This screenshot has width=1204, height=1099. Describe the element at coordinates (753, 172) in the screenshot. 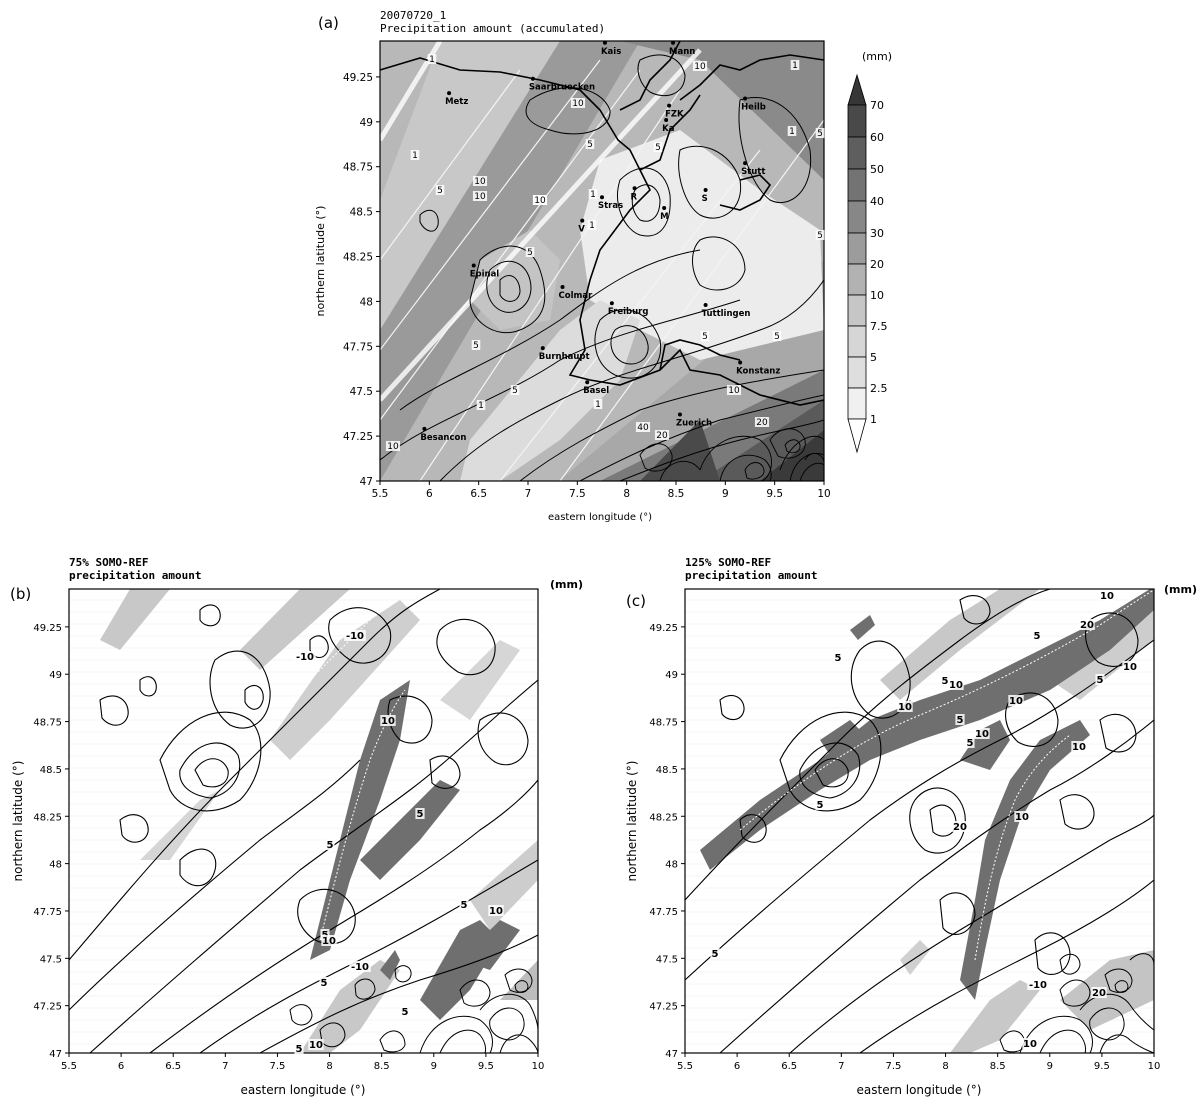

I see `city-label: Stutt` at that location.